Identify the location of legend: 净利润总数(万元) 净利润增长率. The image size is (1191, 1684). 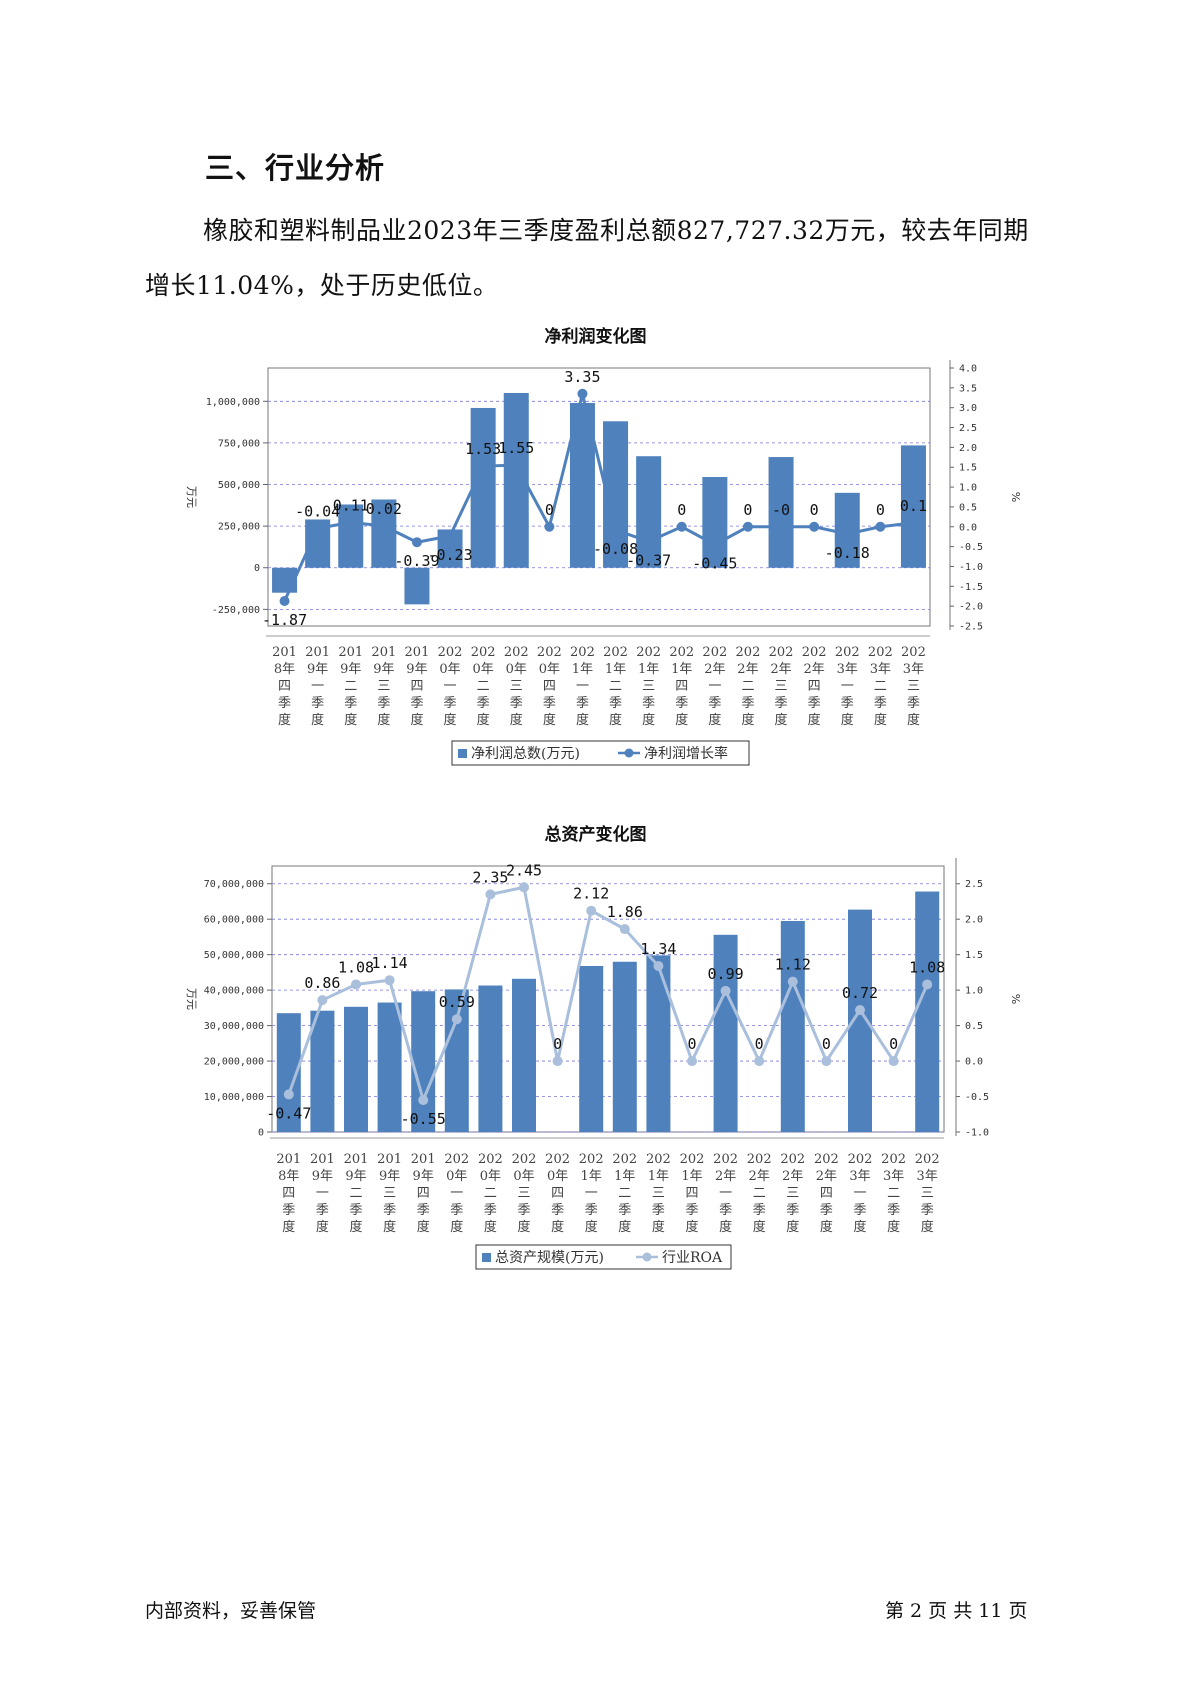
(600, 753).